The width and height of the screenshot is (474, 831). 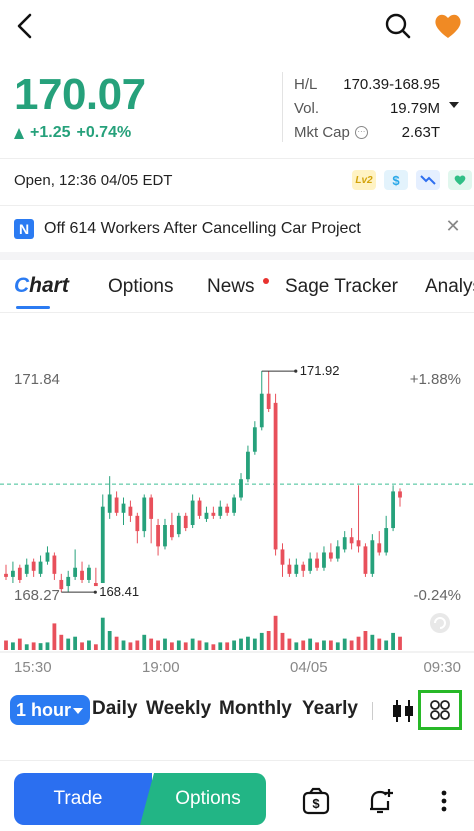 I want to click on tab-chart-label: hart, so click(x=49, y=285).